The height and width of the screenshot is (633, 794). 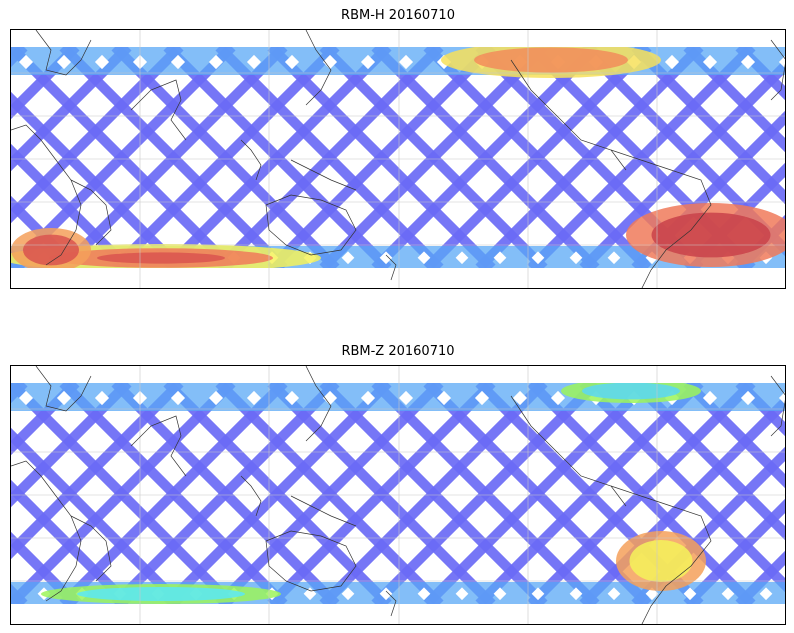 I want to click on panel-title-top: RBM-H 20160710, so click(x=398, y=15).